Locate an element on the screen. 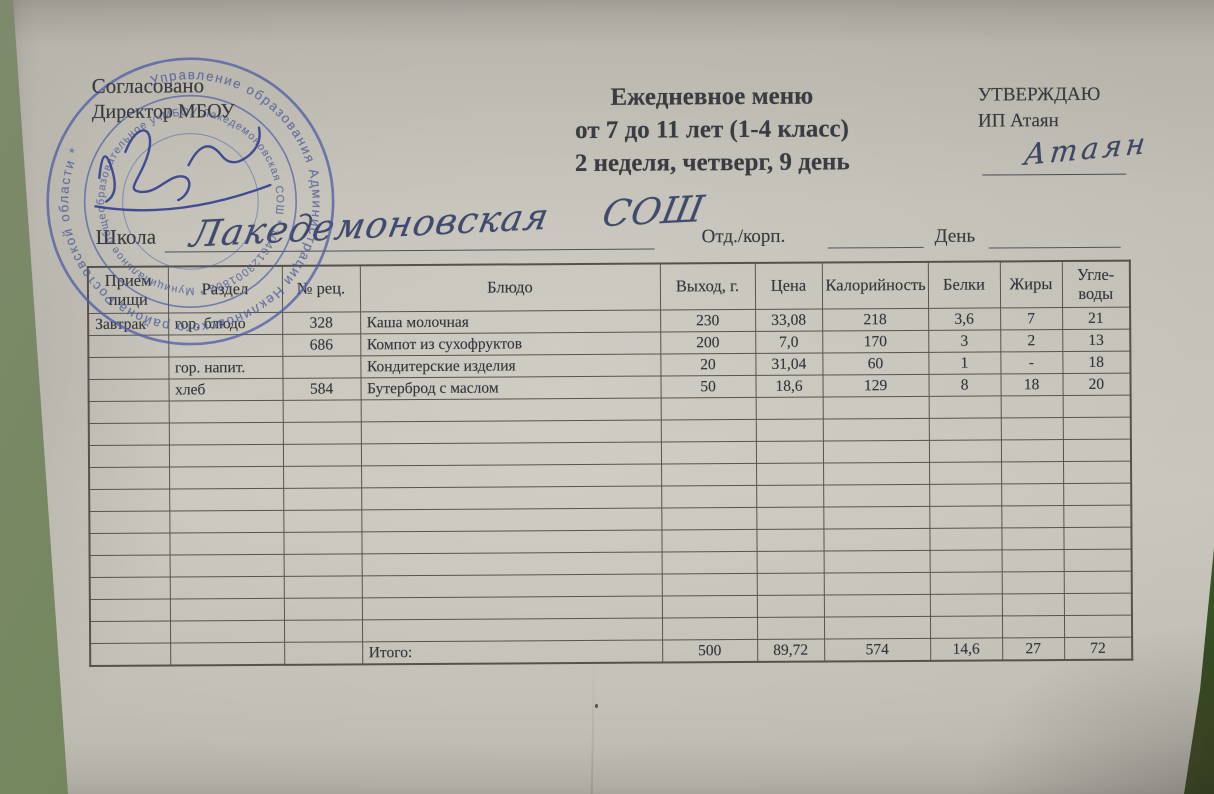 Image resolution: width=1214 pixels, height=794 pixels. menu-cell: 686 is located at coordinates (321, 345).